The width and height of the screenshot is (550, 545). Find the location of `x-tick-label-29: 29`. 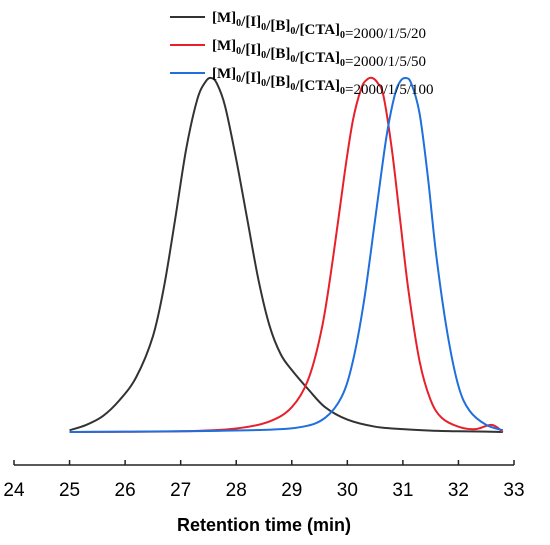

x-tick-label-29: 29 is located at coordinates (291, 490).